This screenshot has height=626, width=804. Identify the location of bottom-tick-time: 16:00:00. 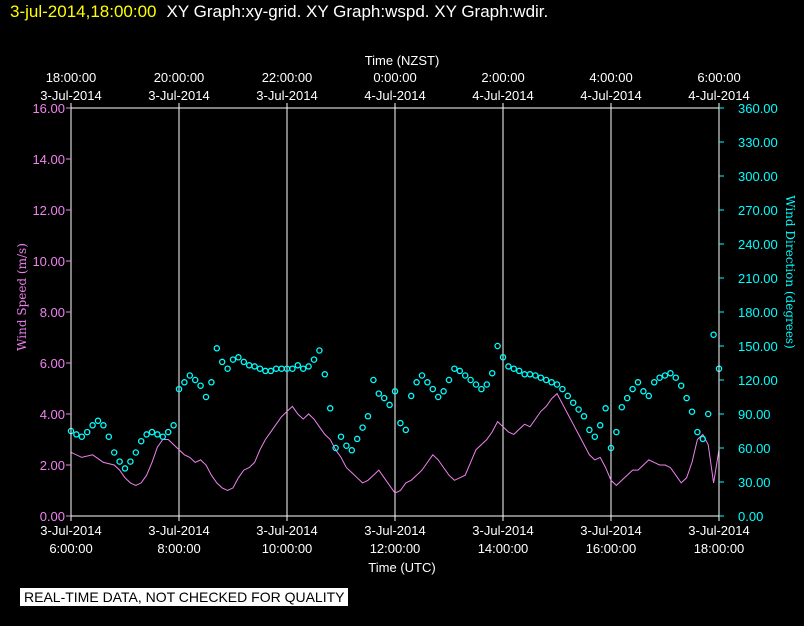
(611, 548).